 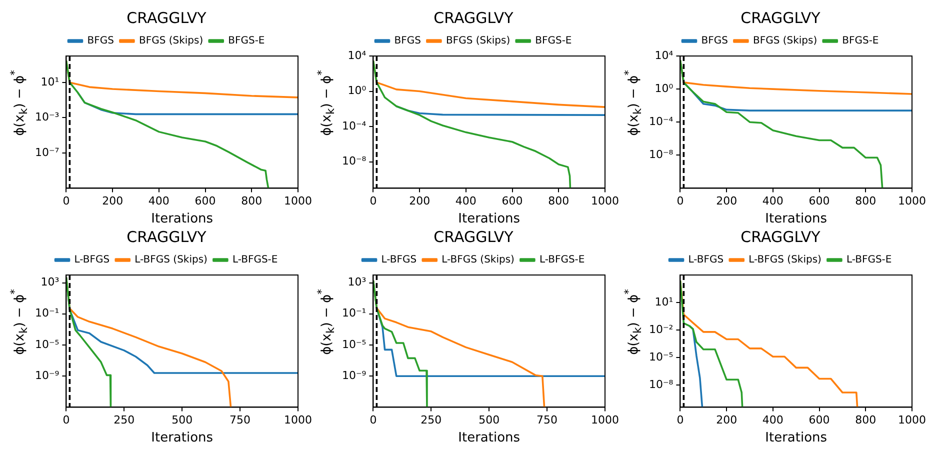 What do you see at coordinates (47, 152) in the screenshot?
I see `y-tick-label: 10⁻⁷` at bounding box center [47, 152].